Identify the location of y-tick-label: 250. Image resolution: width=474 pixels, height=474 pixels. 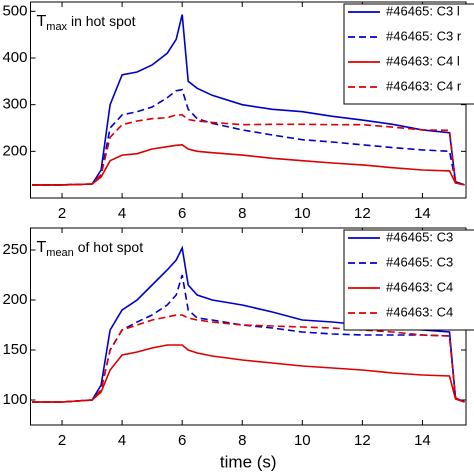
(14, 249).